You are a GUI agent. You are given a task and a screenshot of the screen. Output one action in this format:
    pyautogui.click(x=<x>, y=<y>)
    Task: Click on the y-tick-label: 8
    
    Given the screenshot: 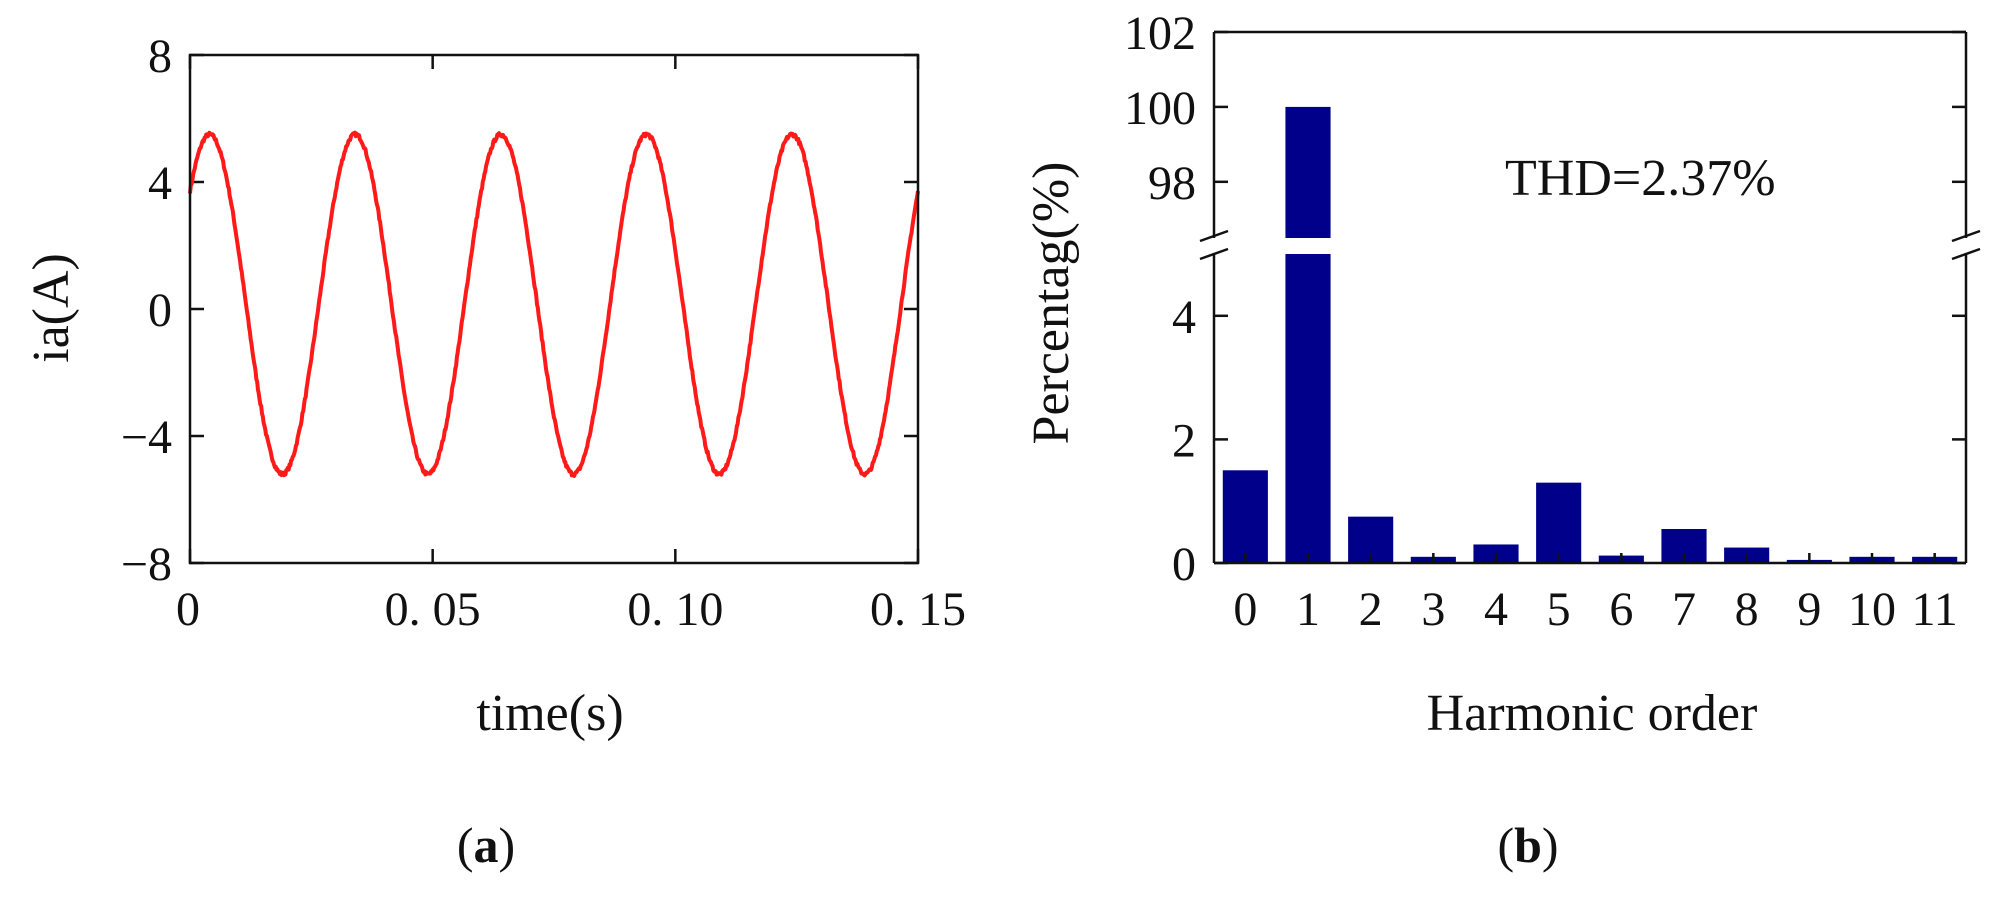 What is the action you would take?
    pyautogui.click(x=160, y=56)
    